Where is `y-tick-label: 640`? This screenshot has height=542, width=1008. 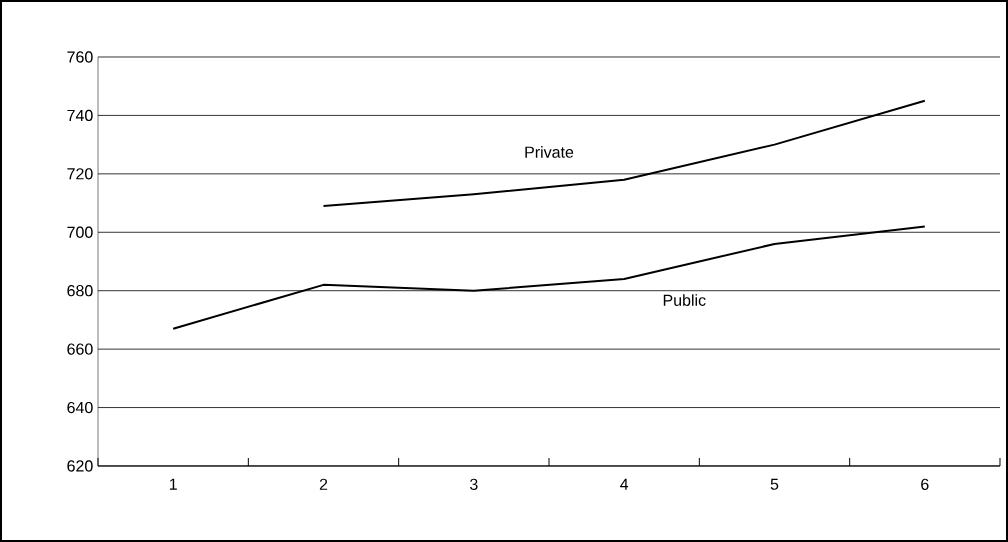 y-tick-label: 640 is located at coordinates (80, 407).